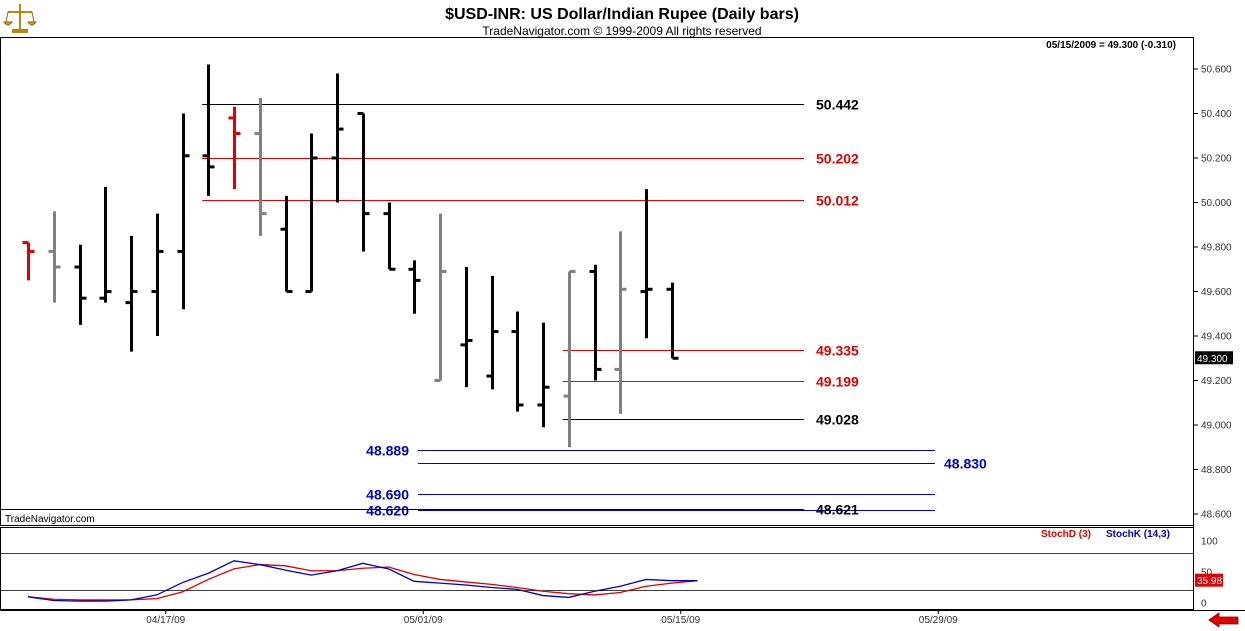 This screenshot has height=631, width=1245. What do you see at coordinates (1216, 70) in the screenshot?
I see `price-axis-tick-label: 50.600` at bounding box center [1216, 70].